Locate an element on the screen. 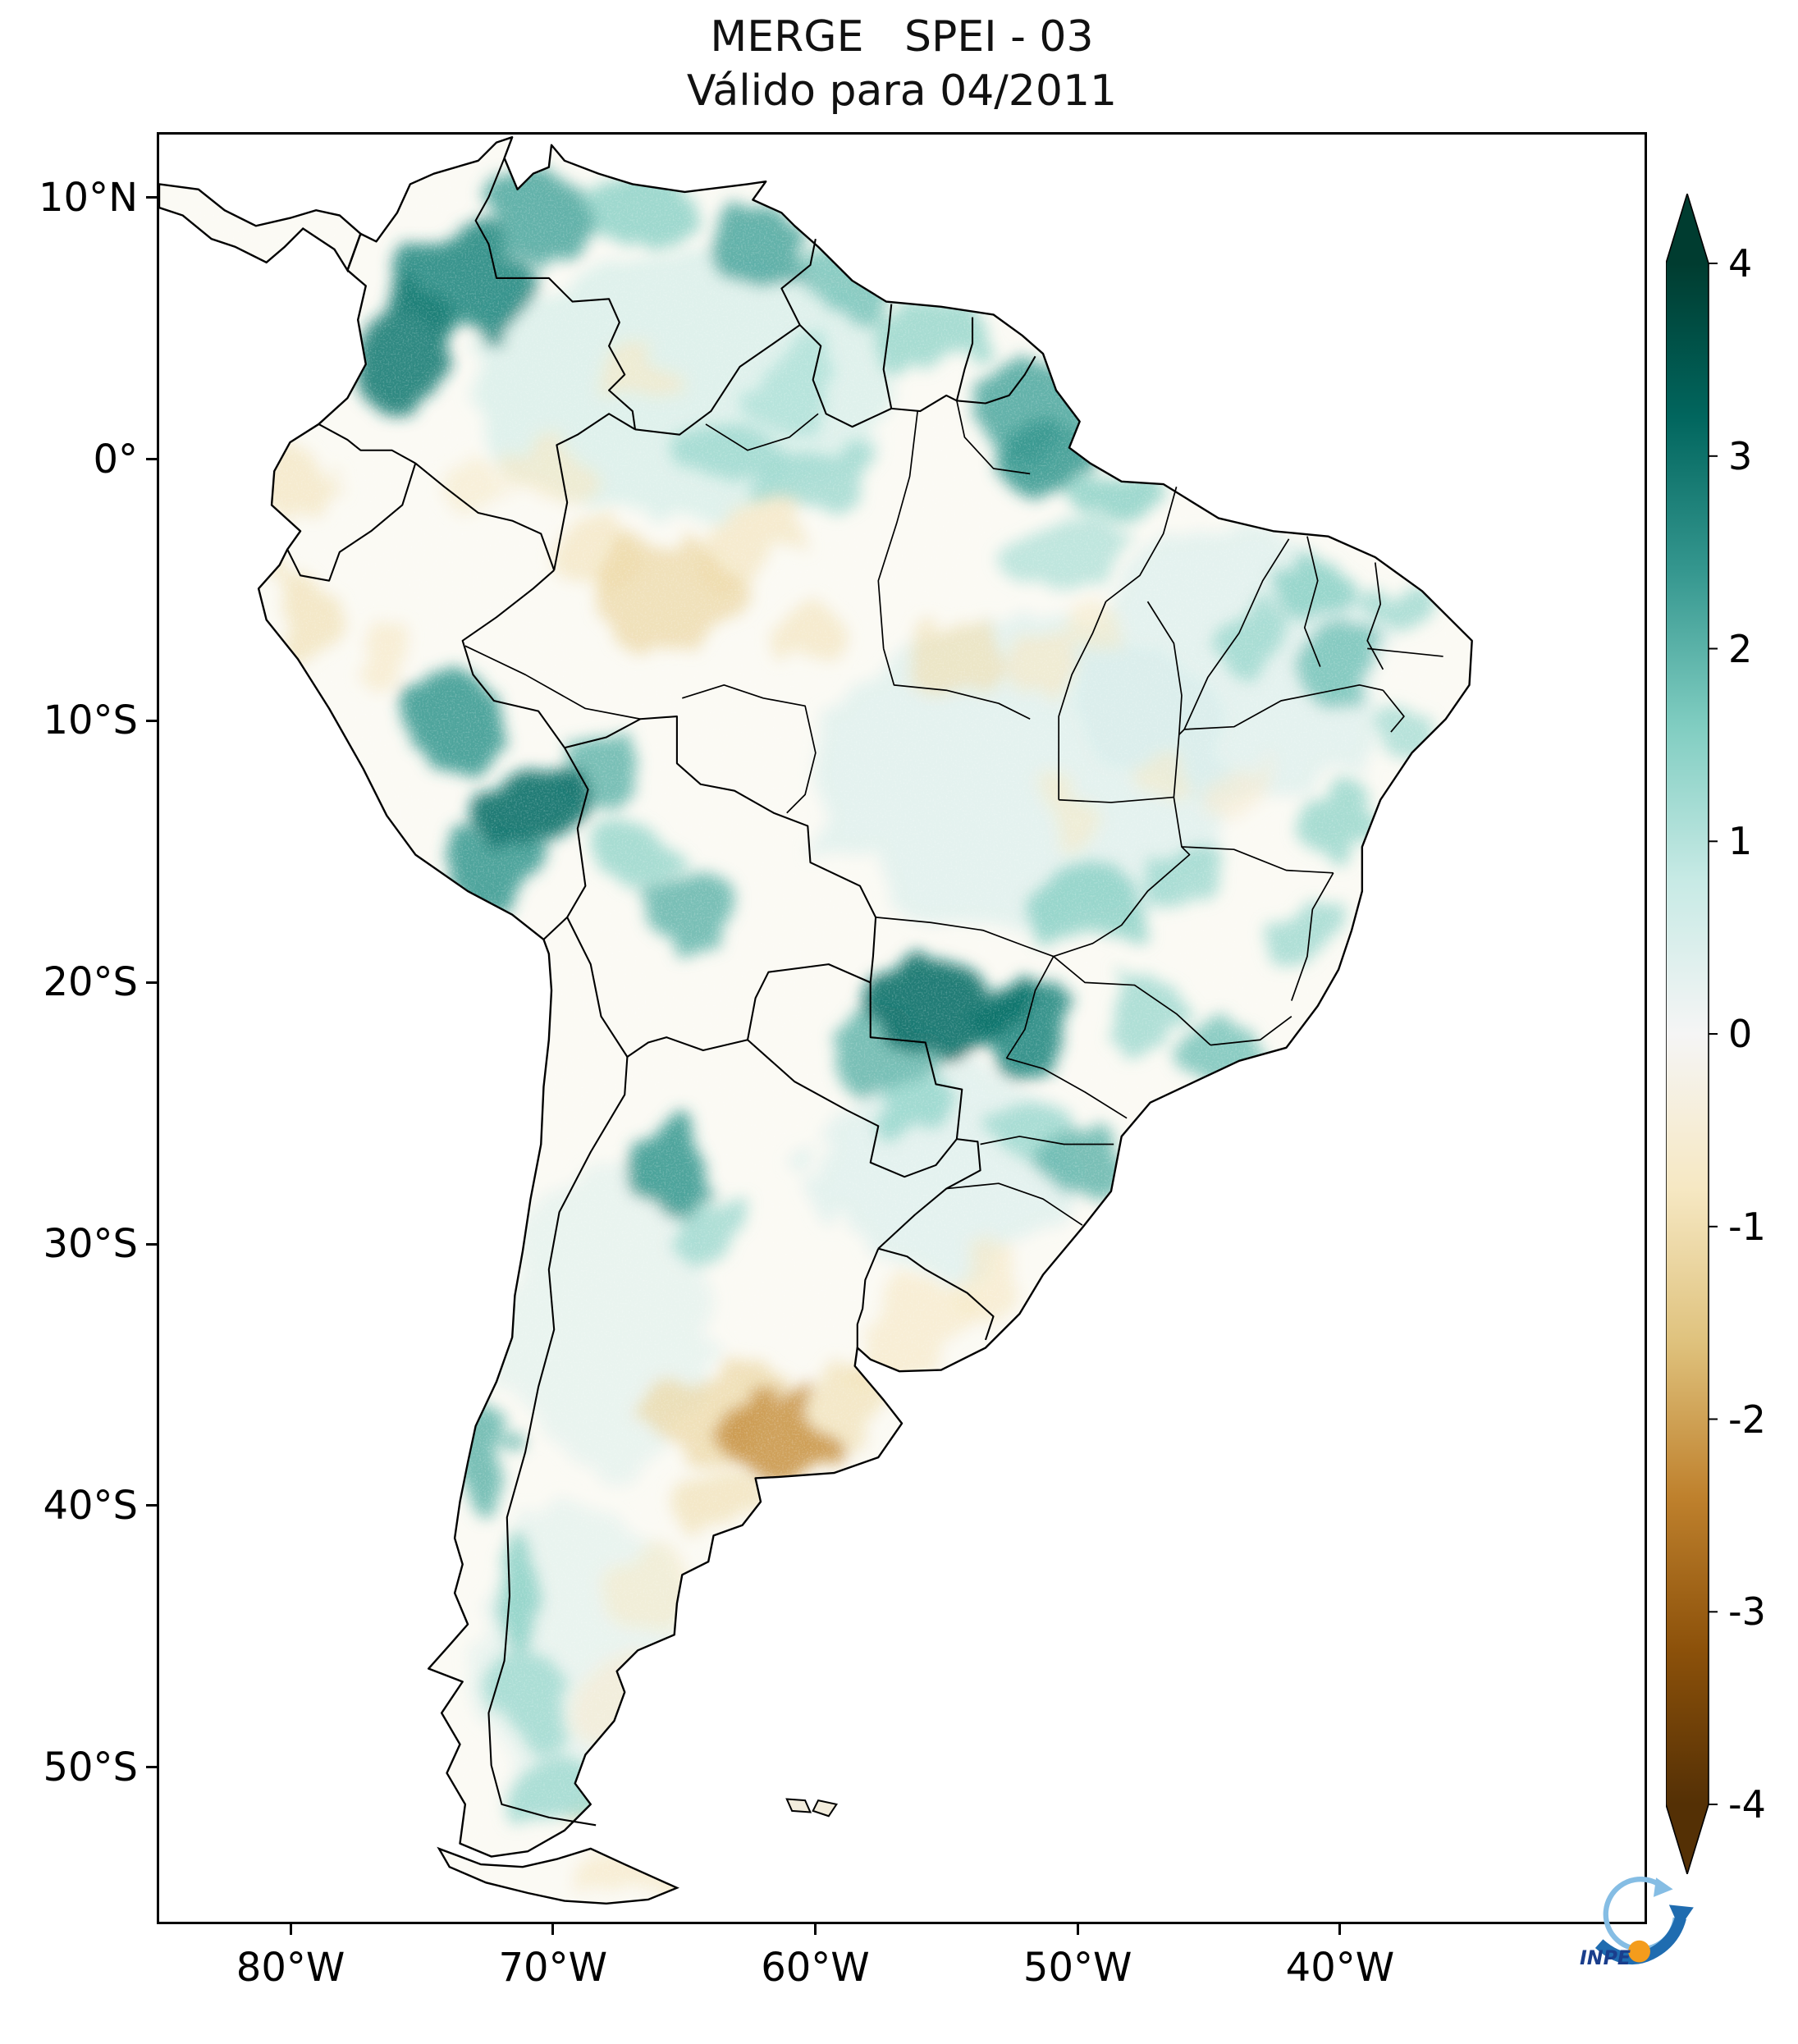  y-tick-label: 10°N is located at coordinates (88, 197).